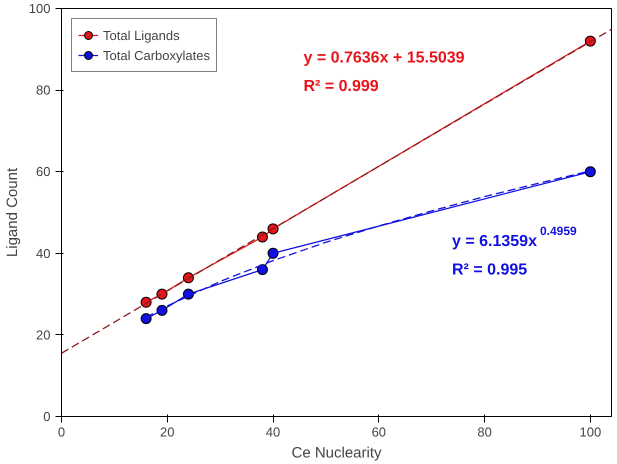  I want to click on y-tick-label: 40, so click(43, 253).